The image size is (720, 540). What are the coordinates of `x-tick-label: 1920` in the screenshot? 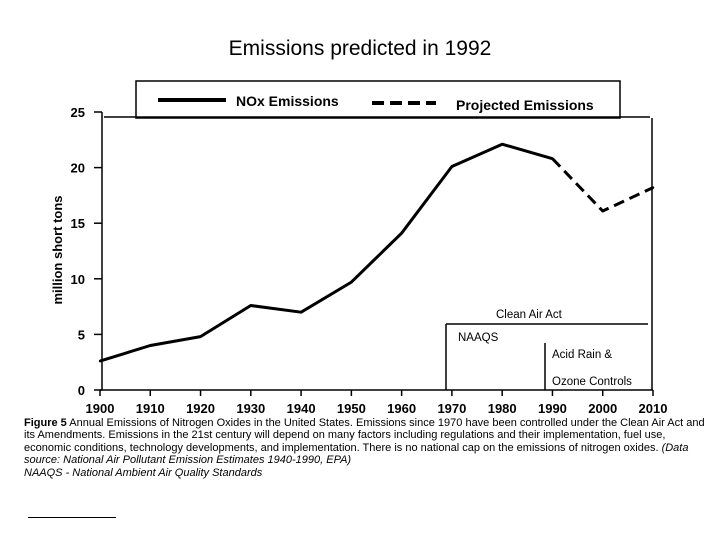 It's located at (200, 408).